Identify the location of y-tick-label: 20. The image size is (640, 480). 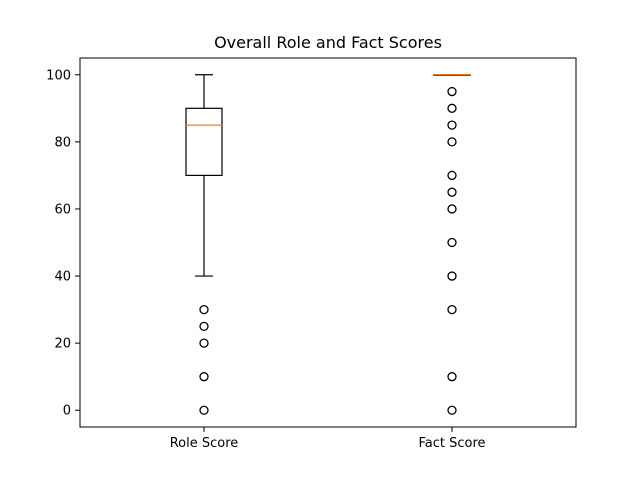
(62, 344).